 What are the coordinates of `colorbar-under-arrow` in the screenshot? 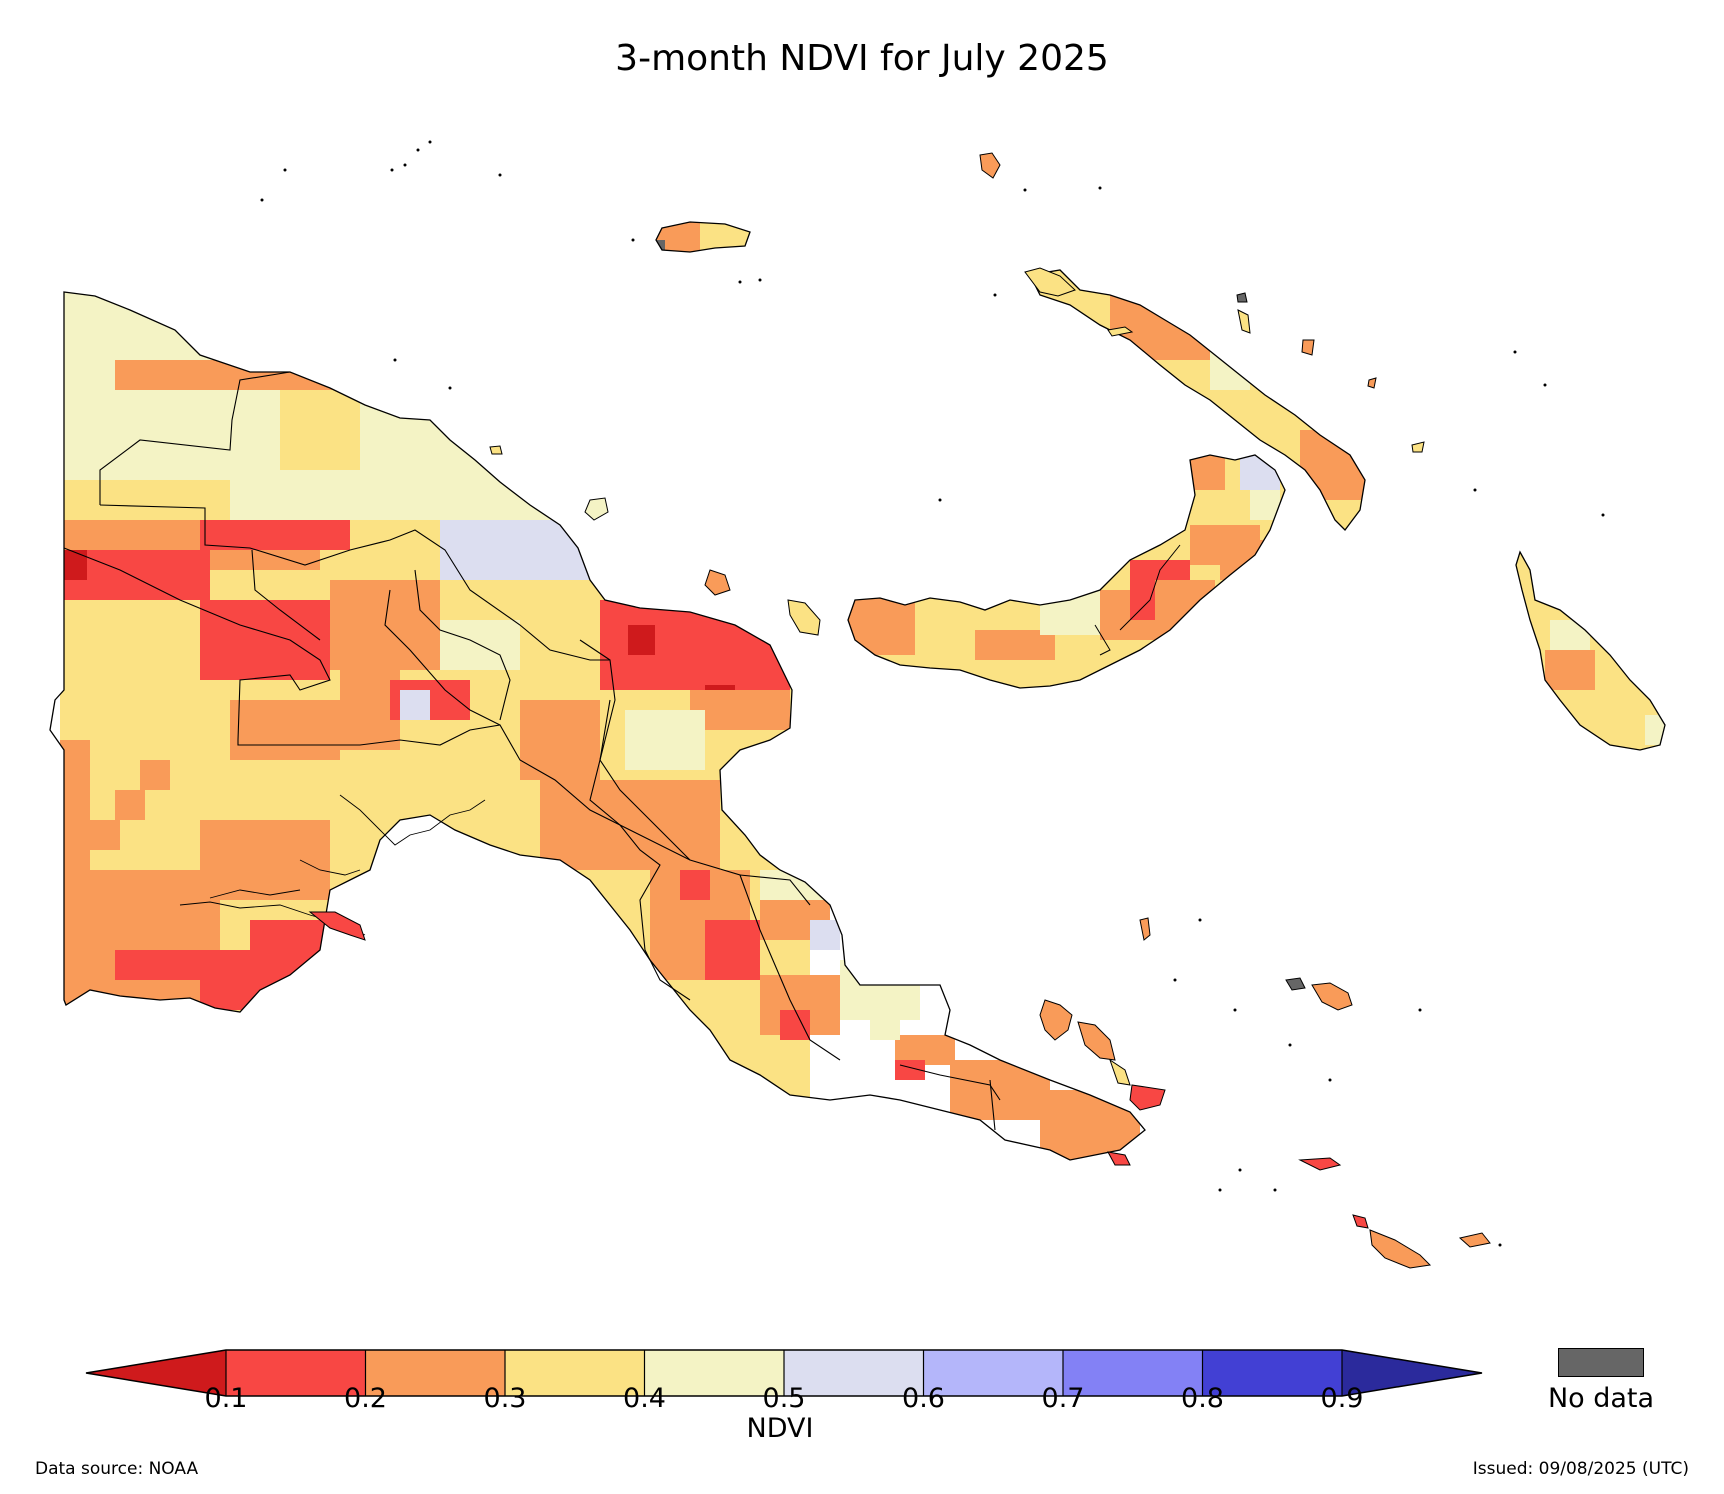 It's located at (156, 1373).